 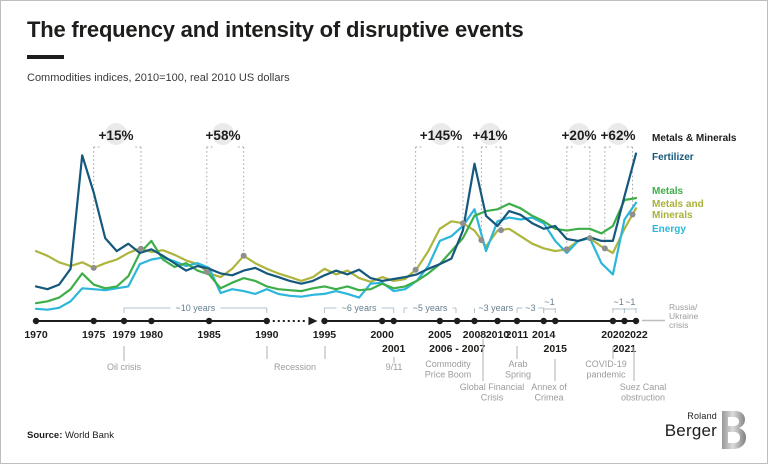 What do you see at coordinates (394, 367) in the screenshot?
I see `event-label-nine-eleven: 9/11` at bounding box center [394, 367].